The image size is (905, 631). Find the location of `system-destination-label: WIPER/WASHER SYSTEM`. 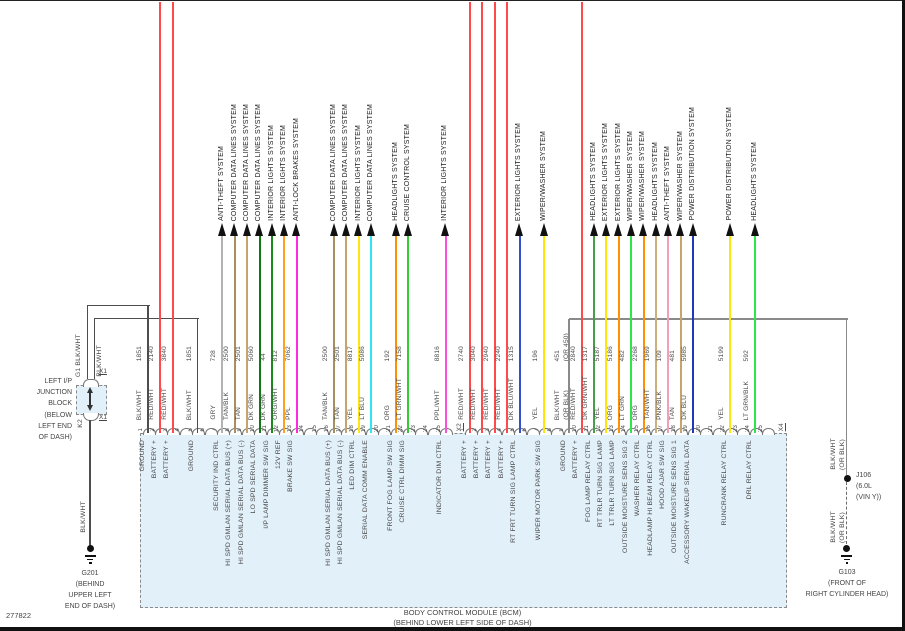

system-destination-label: WIPER/WASHER SYSTEM is located at coordinates (680, 176).